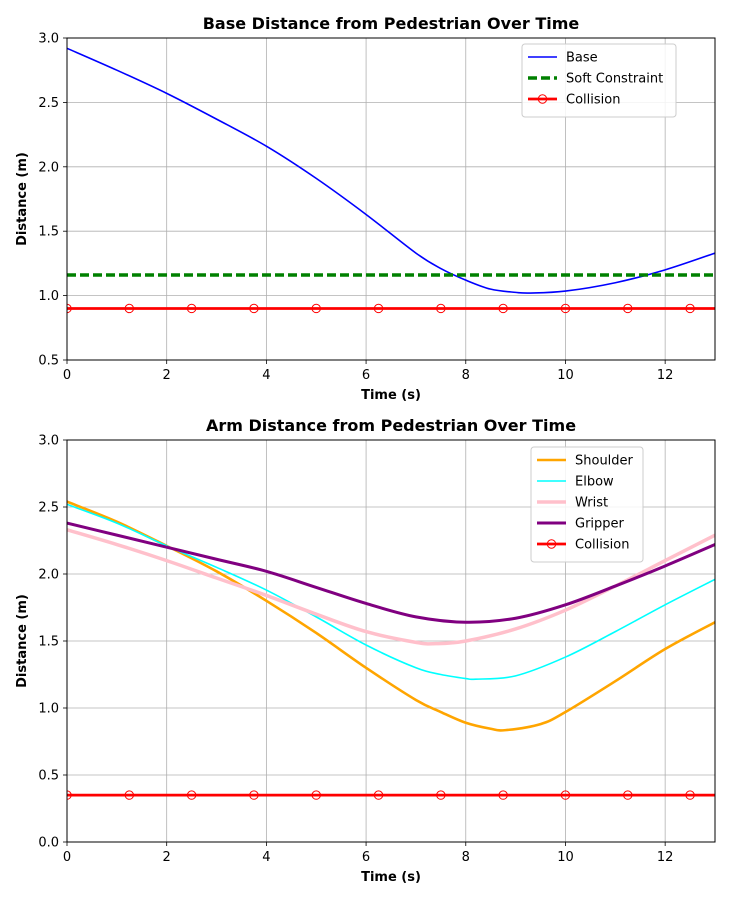 This screenshot has height=900, width=730. I want to click on legend-label-base: Base, so click(582, 58).